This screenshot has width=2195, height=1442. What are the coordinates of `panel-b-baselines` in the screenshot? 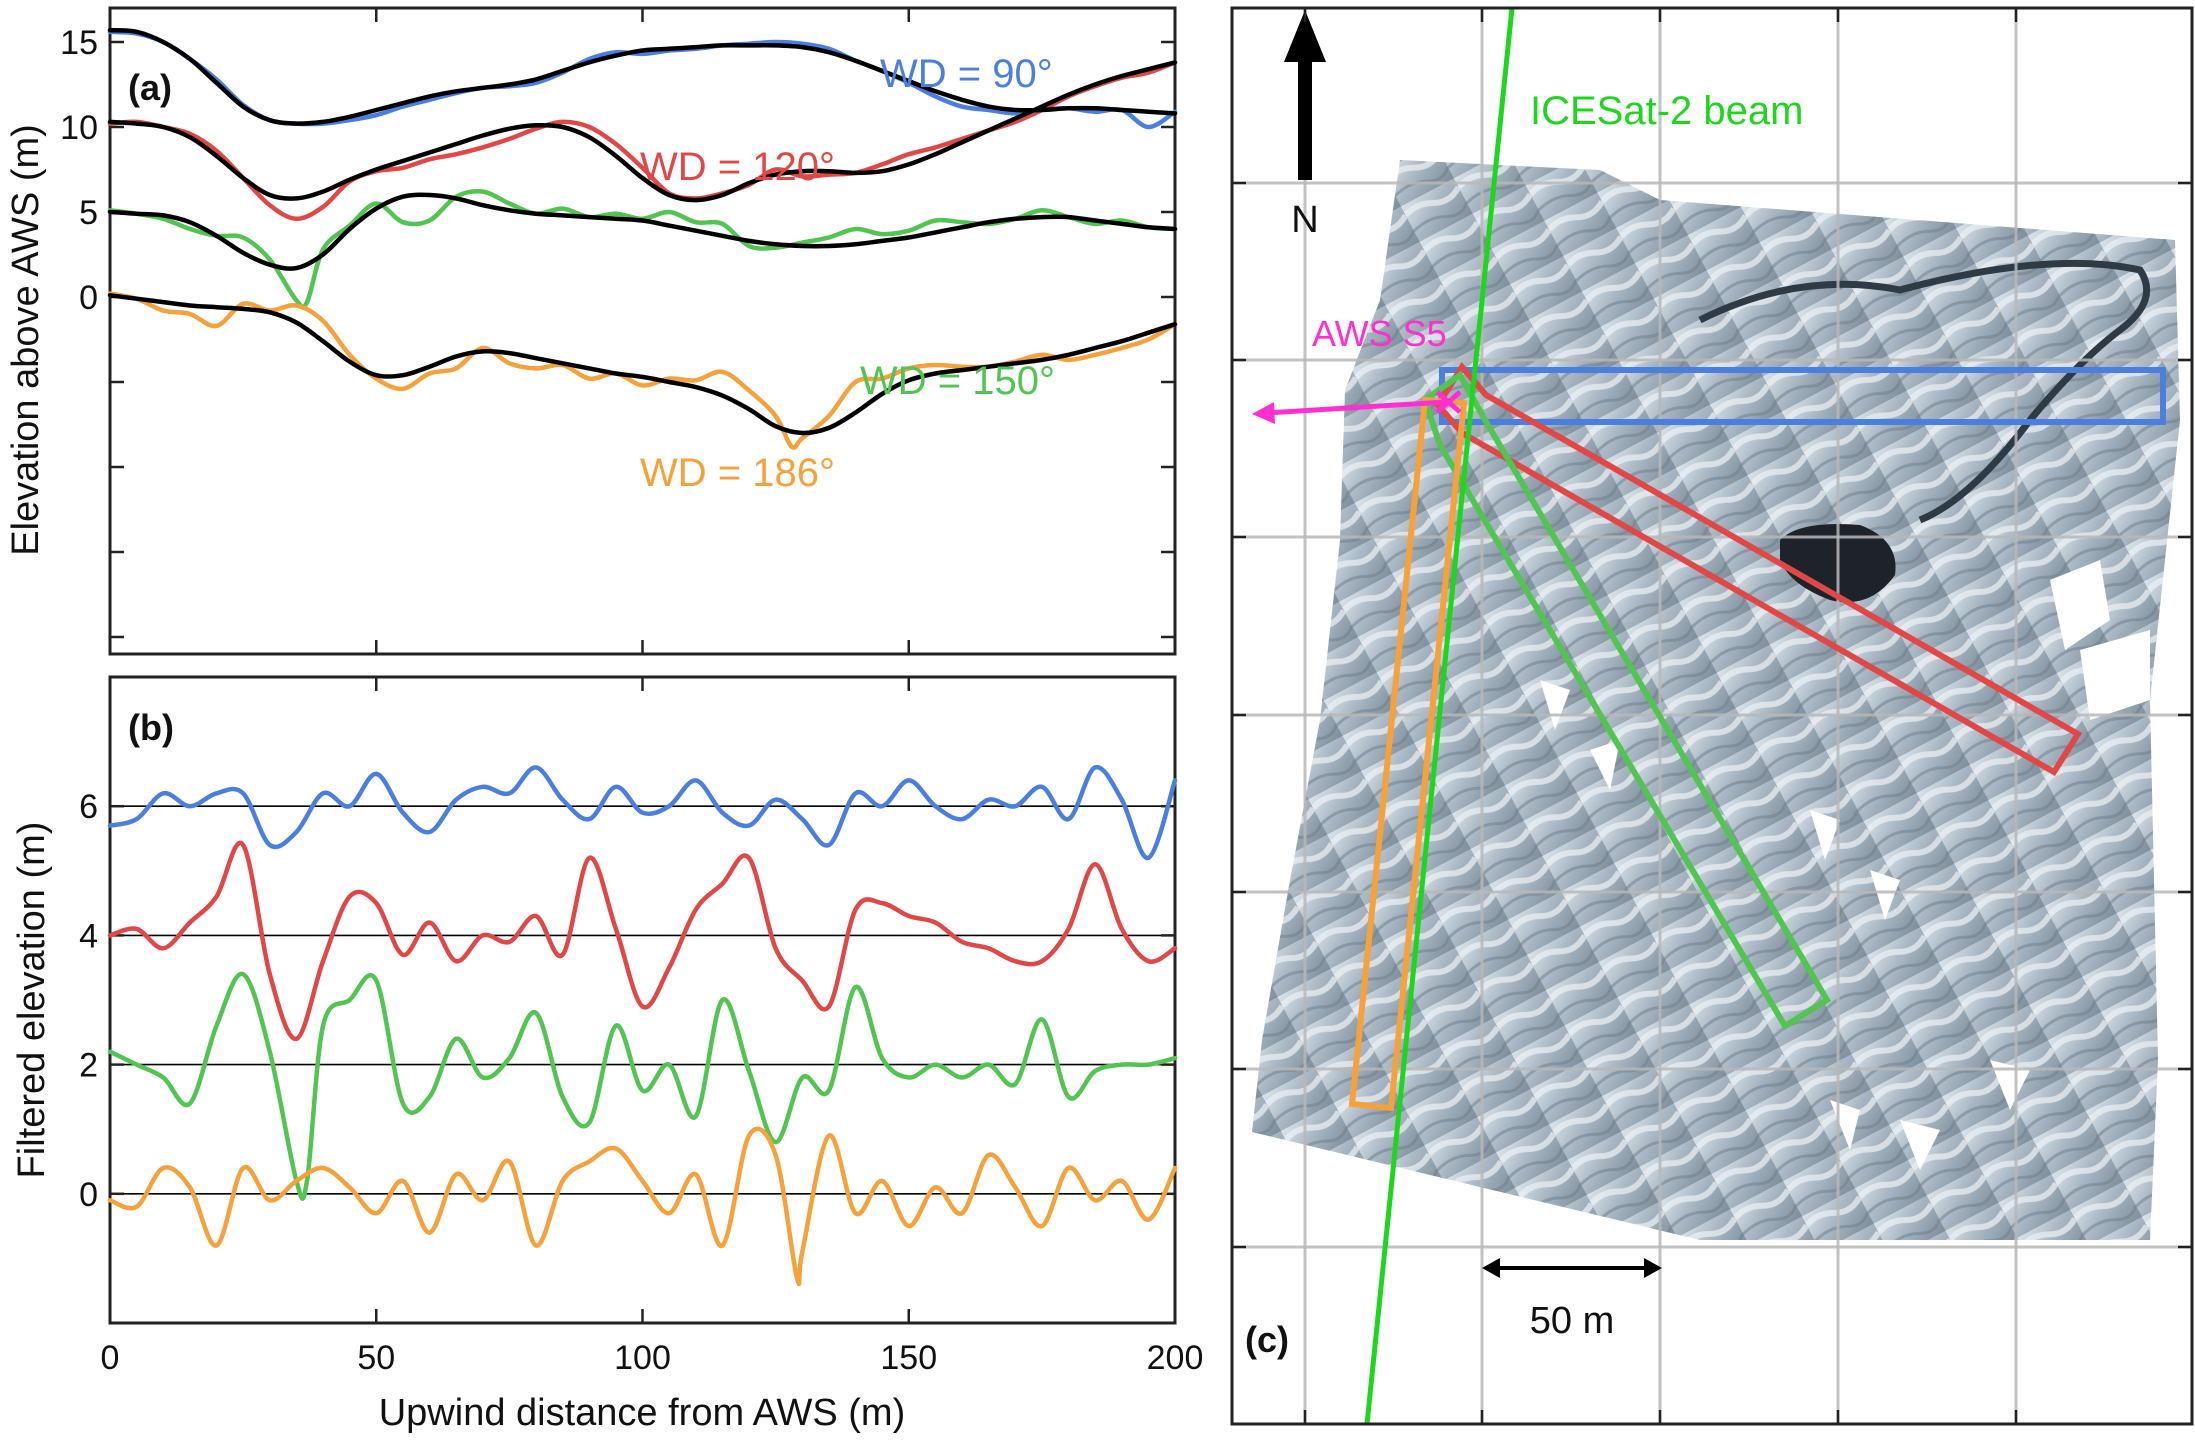 It's located at (642, 1000).